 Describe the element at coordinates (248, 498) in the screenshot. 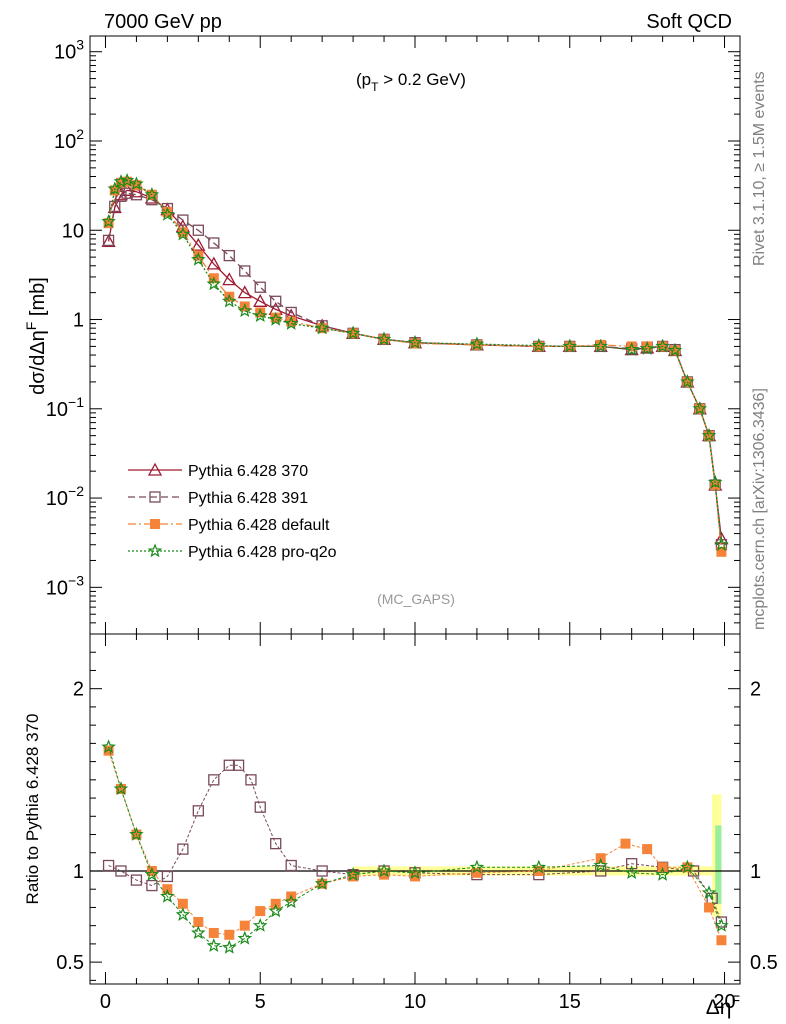

I see `legend-label: Pythia 6.428 391` at that location.